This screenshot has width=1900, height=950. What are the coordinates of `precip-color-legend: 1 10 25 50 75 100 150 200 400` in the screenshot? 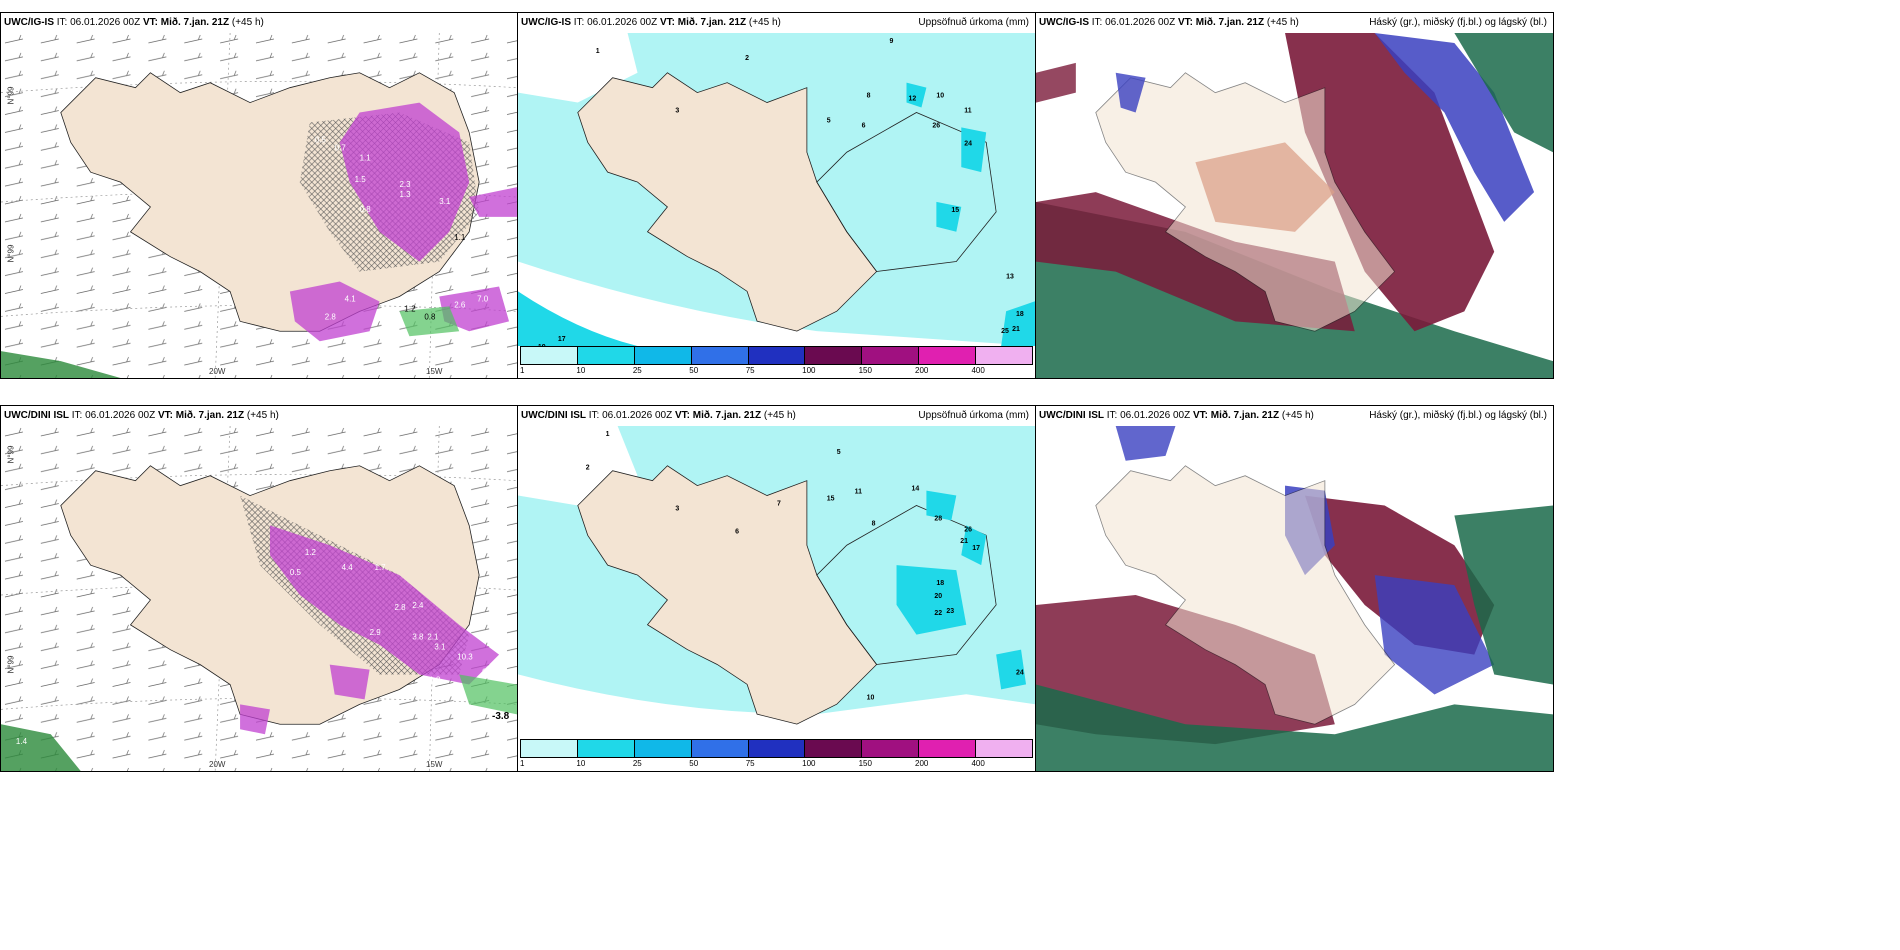 It's located at (776, 754).